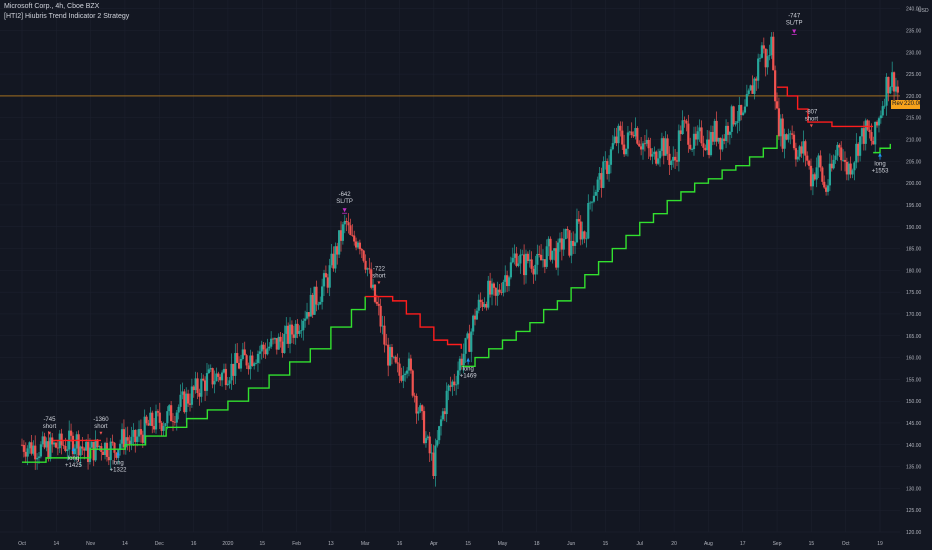 This screenshot has height=550, width=932. I want to click on time-tick-label: Oct, so click(22, 544).